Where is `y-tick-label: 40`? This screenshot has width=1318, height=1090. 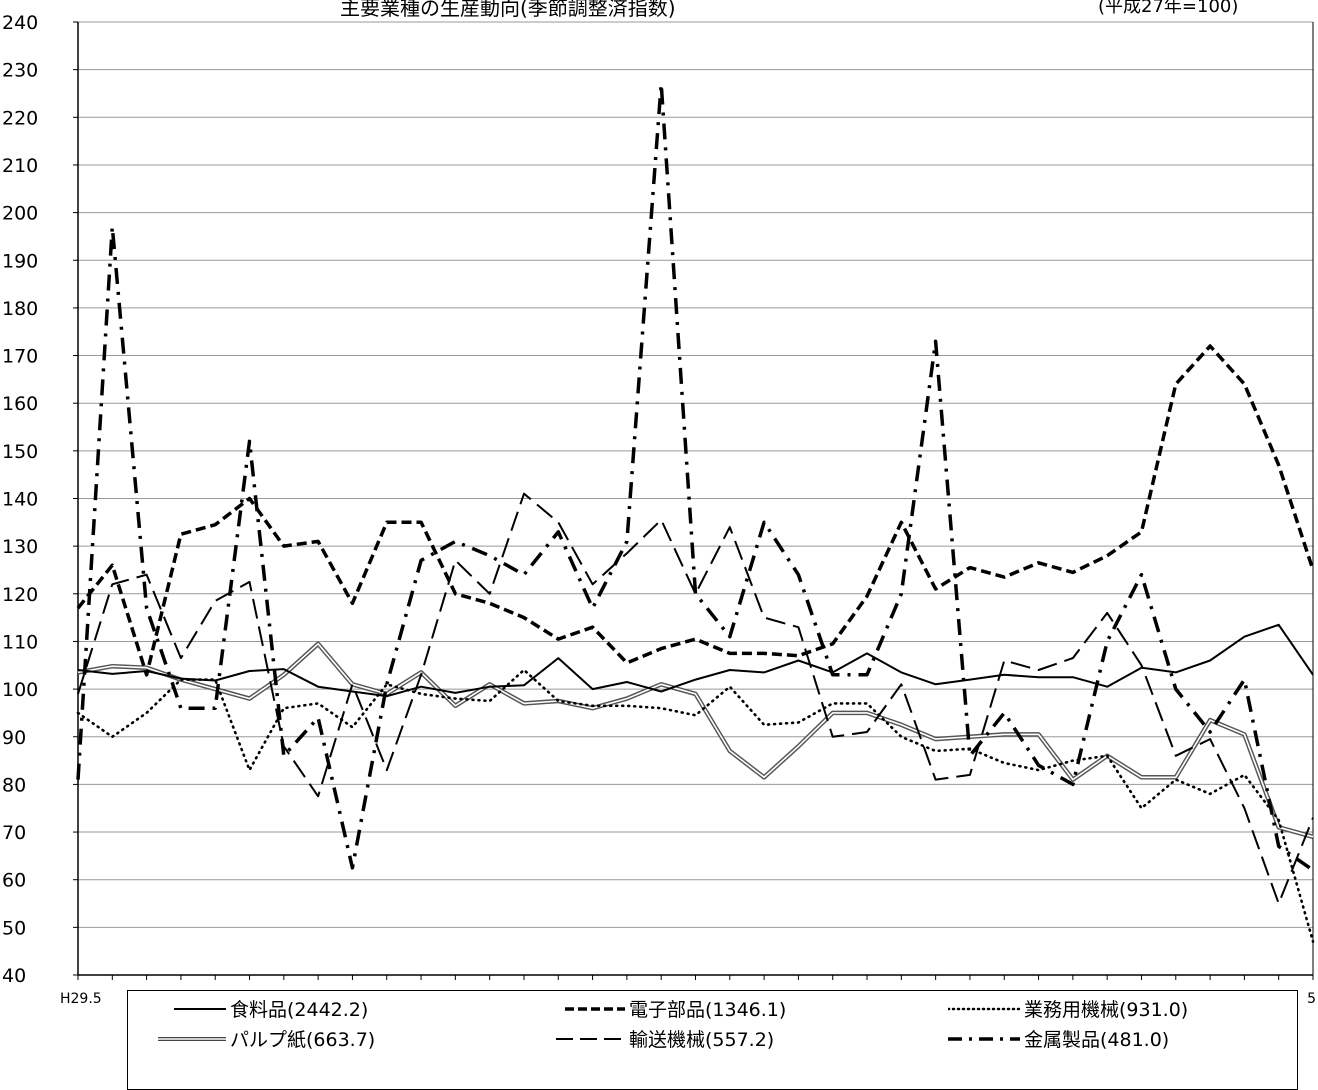
y-tick-label: 40 is located at coordinates (14, 976).